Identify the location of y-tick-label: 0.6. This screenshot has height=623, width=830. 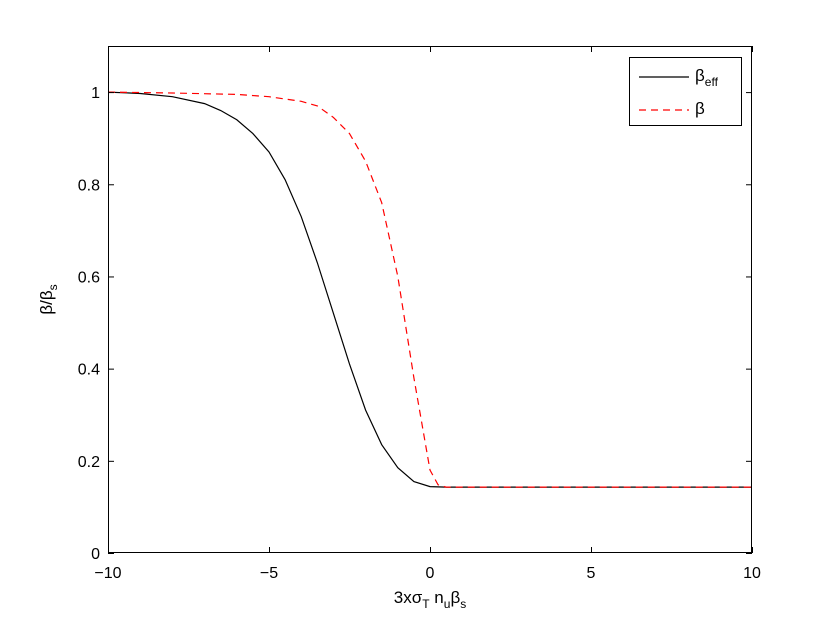
(89, 277).